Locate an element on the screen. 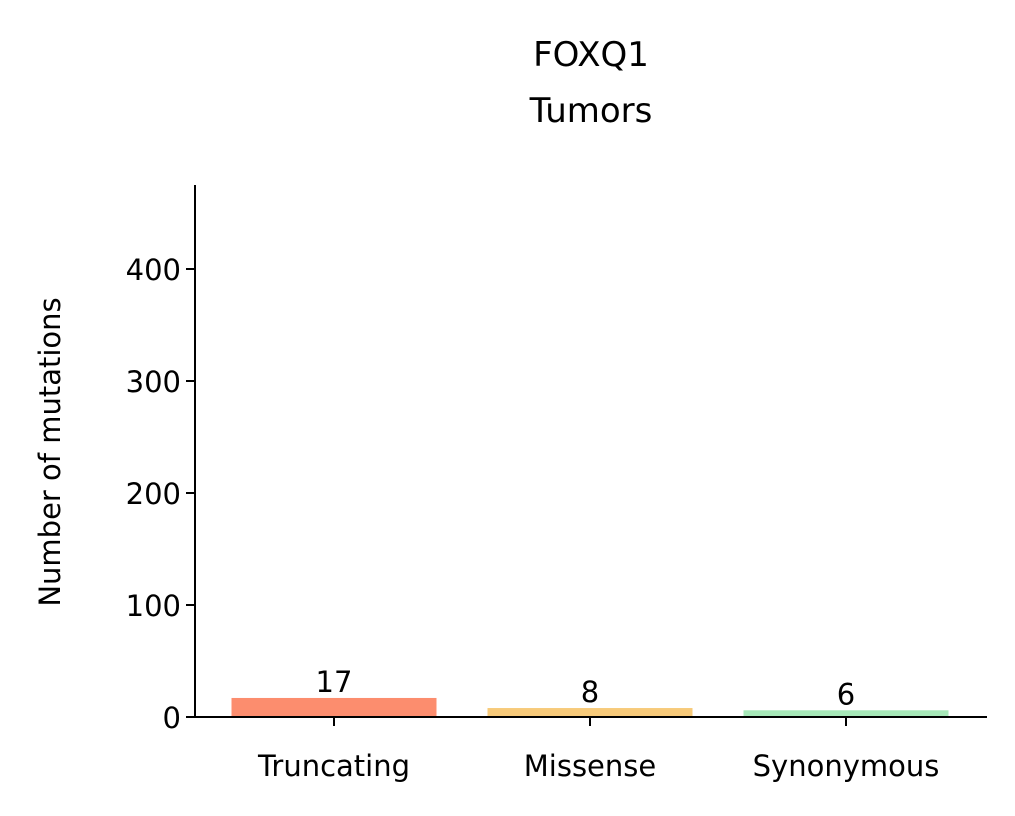 The width and height of the screenshot is (1015, 816). x-tick-label: Synonymous is located at coordinates (846, 766).